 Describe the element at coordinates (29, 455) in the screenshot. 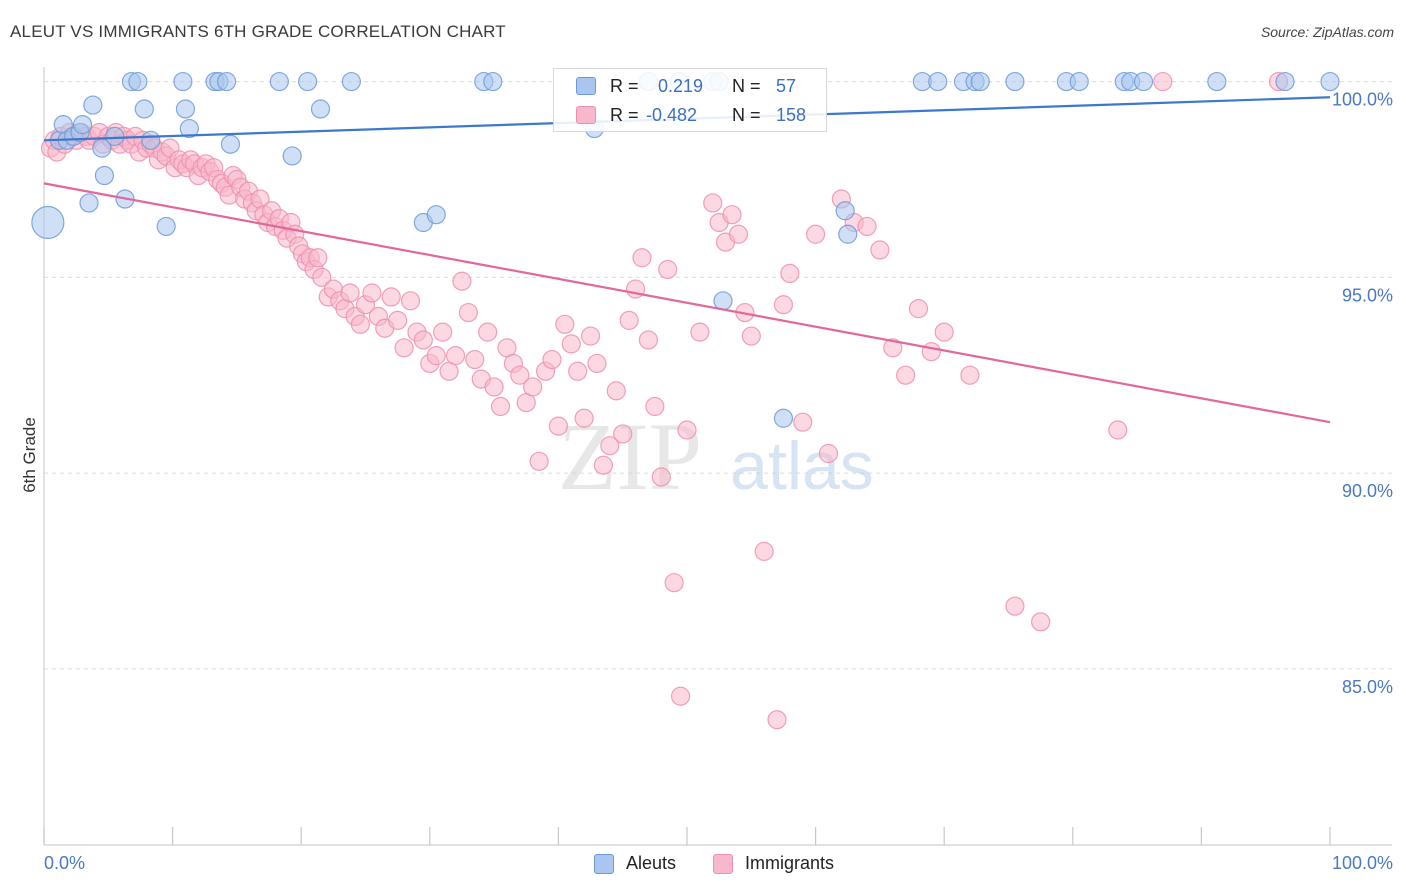

I see `y-axis-label: 6th Grade` at that location.